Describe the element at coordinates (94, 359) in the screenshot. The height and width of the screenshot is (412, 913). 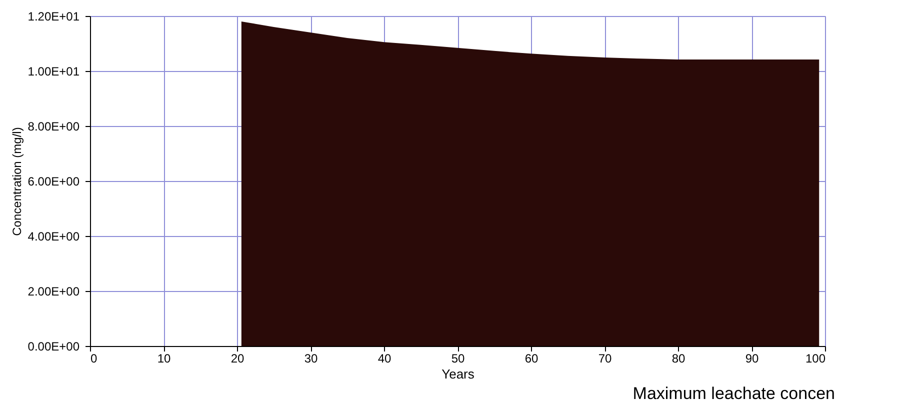
I see `x-tick-label: 0` at that location.